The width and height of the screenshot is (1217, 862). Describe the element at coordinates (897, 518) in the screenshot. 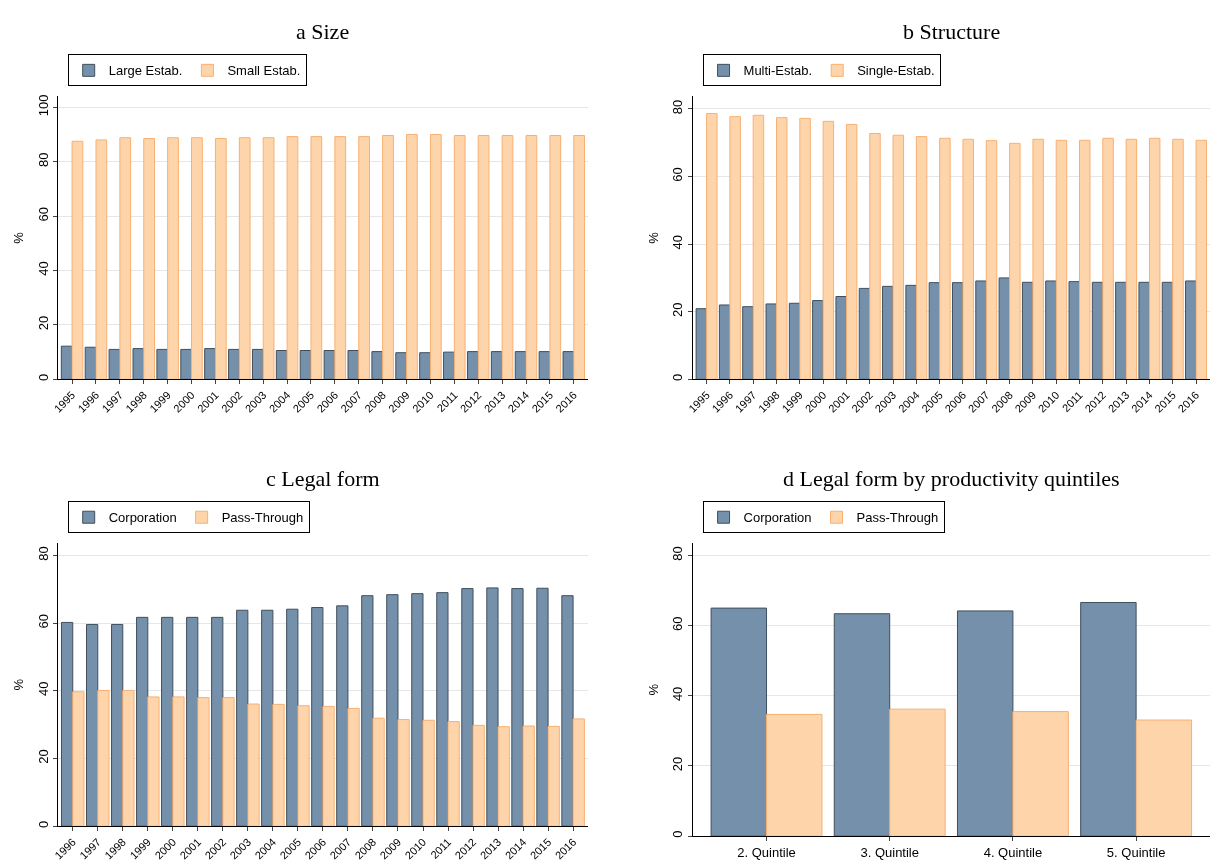

I see `legend-label: Pass-Through` at that location.